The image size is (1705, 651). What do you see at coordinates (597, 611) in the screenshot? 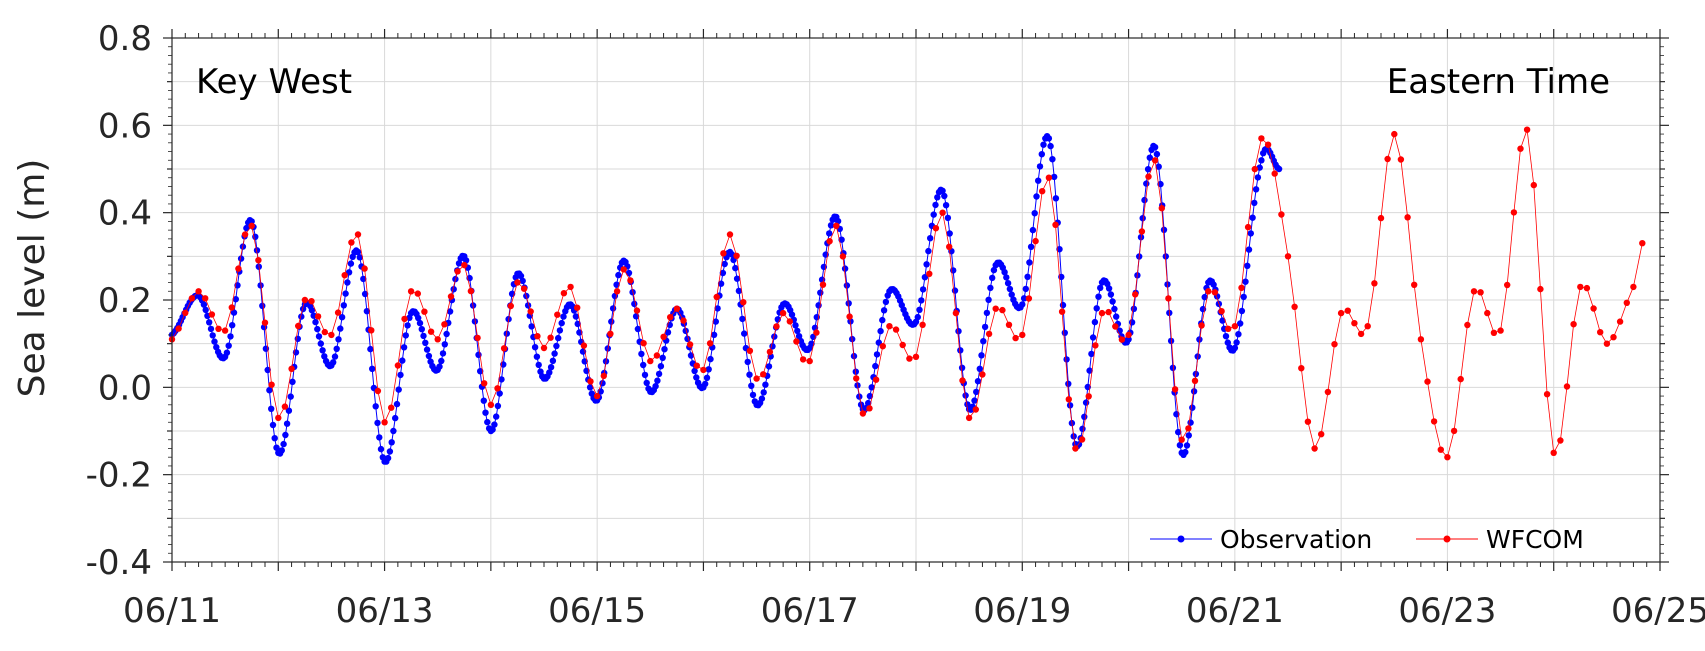
I see `x-tick-label: 06/15` at bounding box center [597, 611].